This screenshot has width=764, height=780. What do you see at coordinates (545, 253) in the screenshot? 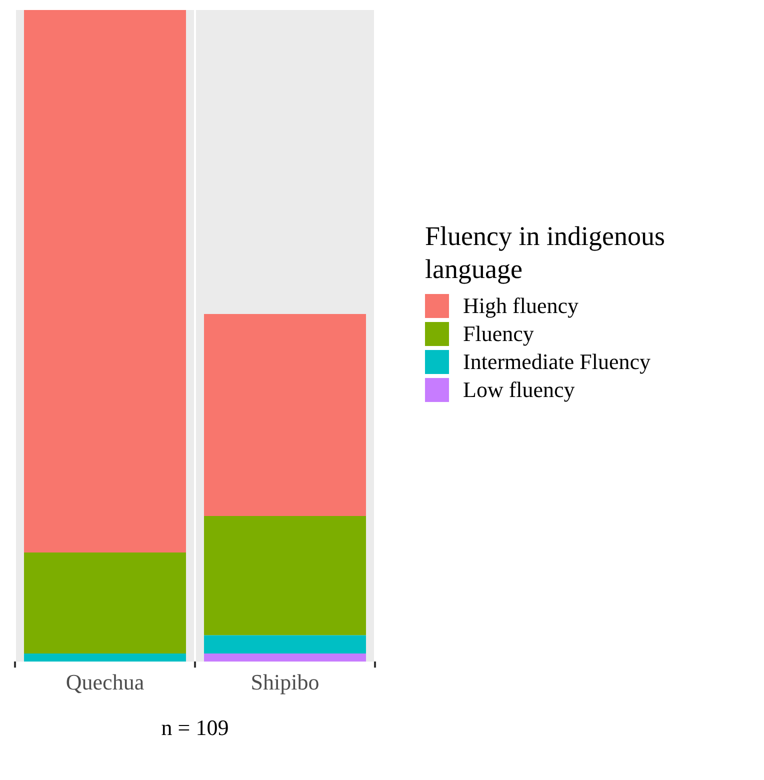
I see `legend-title: Fluency in indigenous language` at bounding box center [545, 253].